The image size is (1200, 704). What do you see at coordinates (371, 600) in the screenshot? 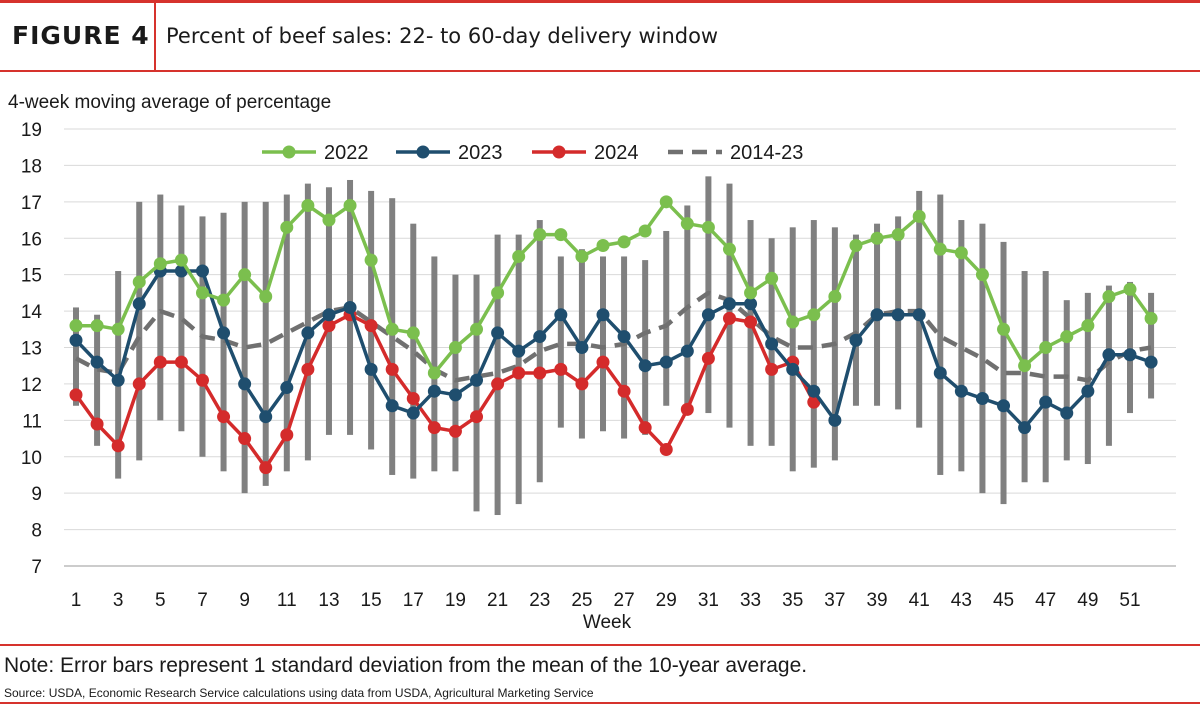
I see `x-tick-label: 15` at bounding box center [371, 600].